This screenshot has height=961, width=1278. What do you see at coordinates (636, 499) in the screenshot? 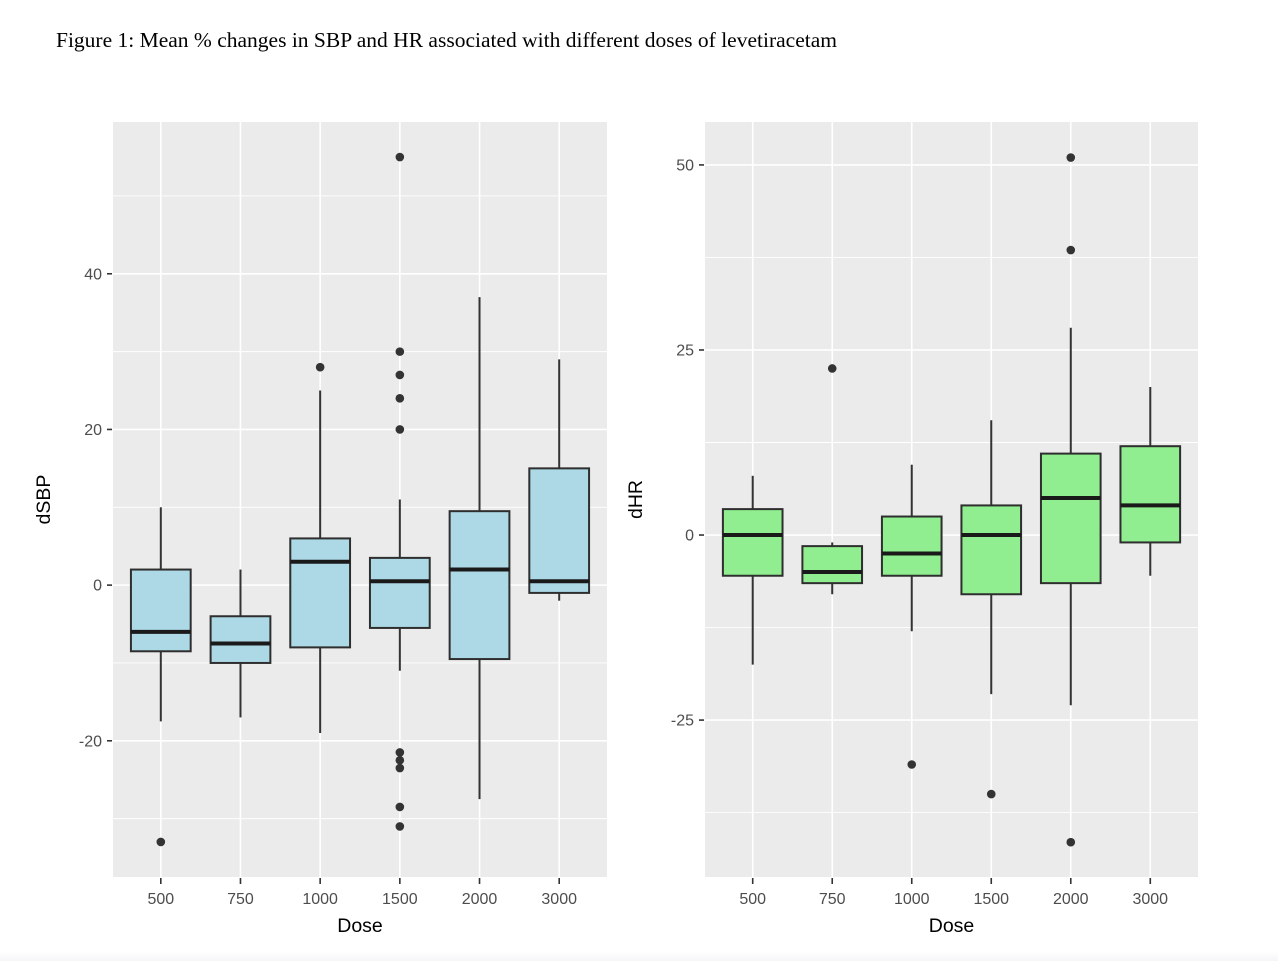
I see `y-axis-title: dHR` at bounding box center [636, 499].